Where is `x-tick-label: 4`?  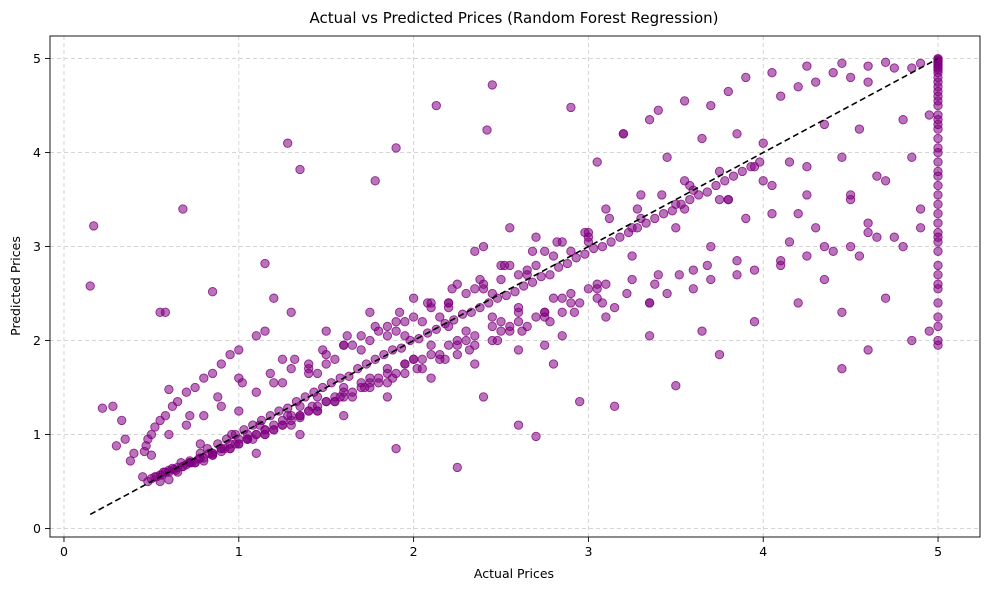 x-tick-label: 4 is located at coordinates (763, 551).